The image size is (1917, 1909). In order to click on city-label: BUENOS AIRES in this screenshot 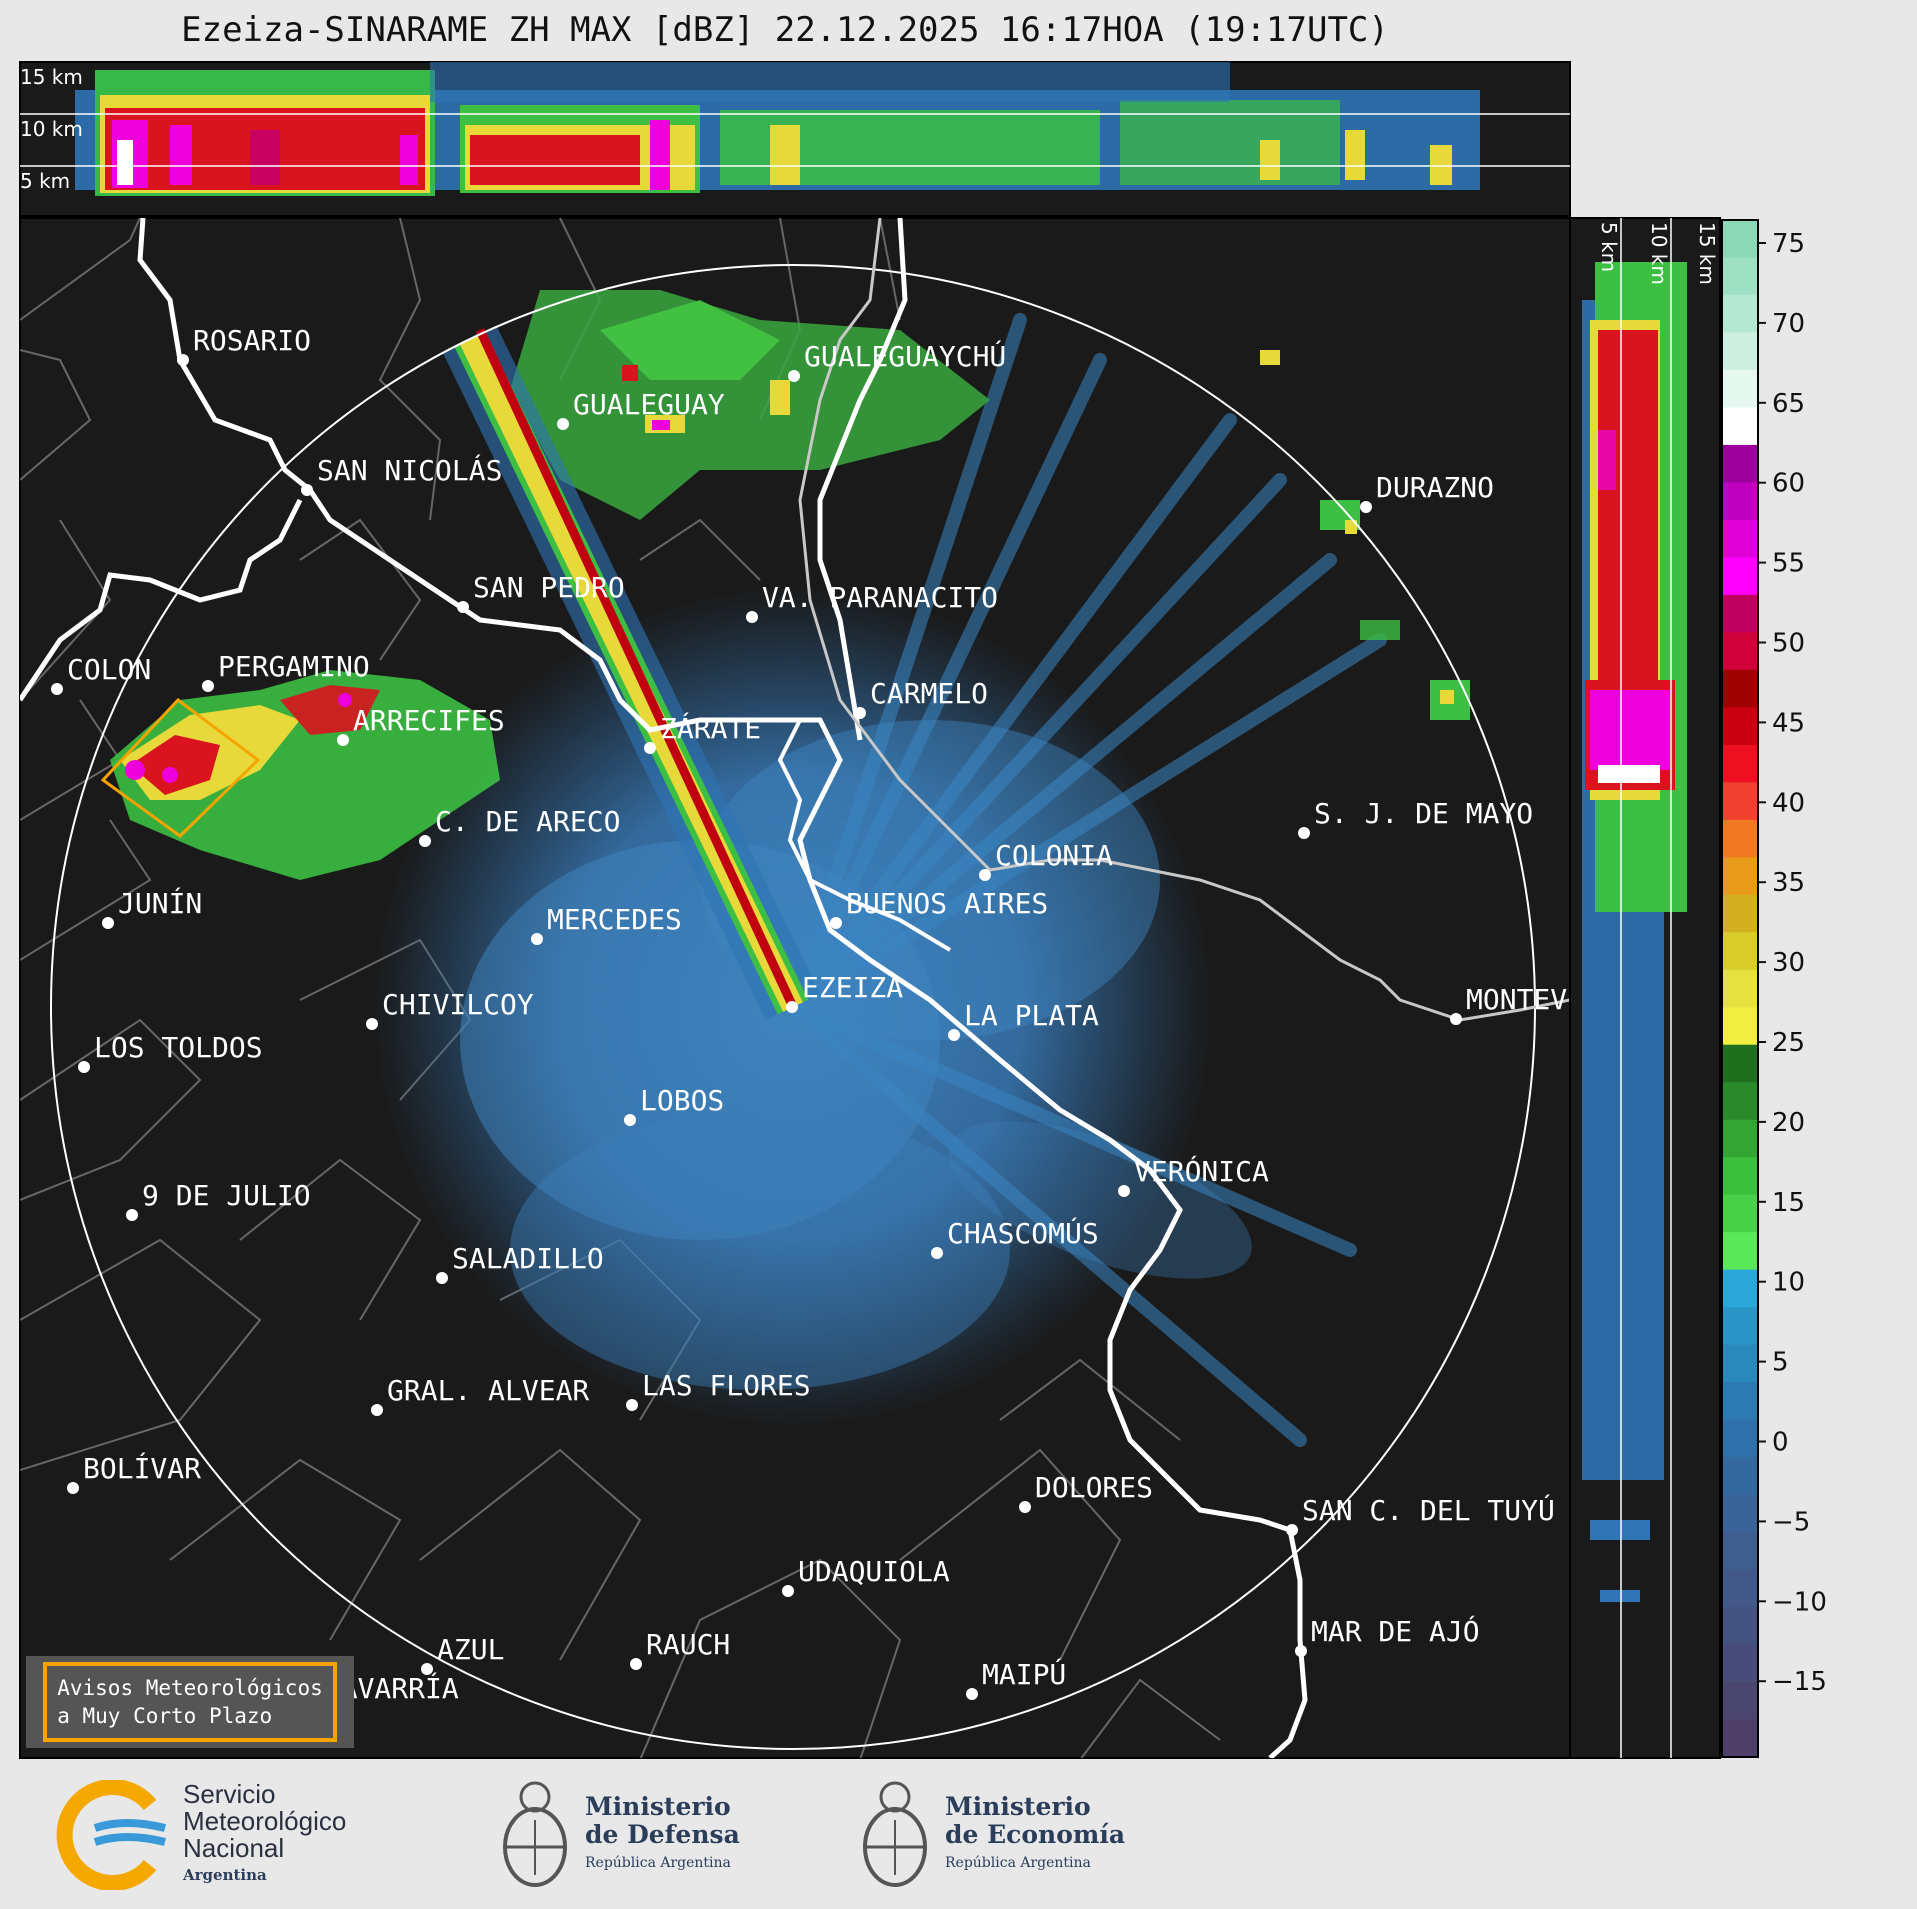, I will do `click(947, 903)`.